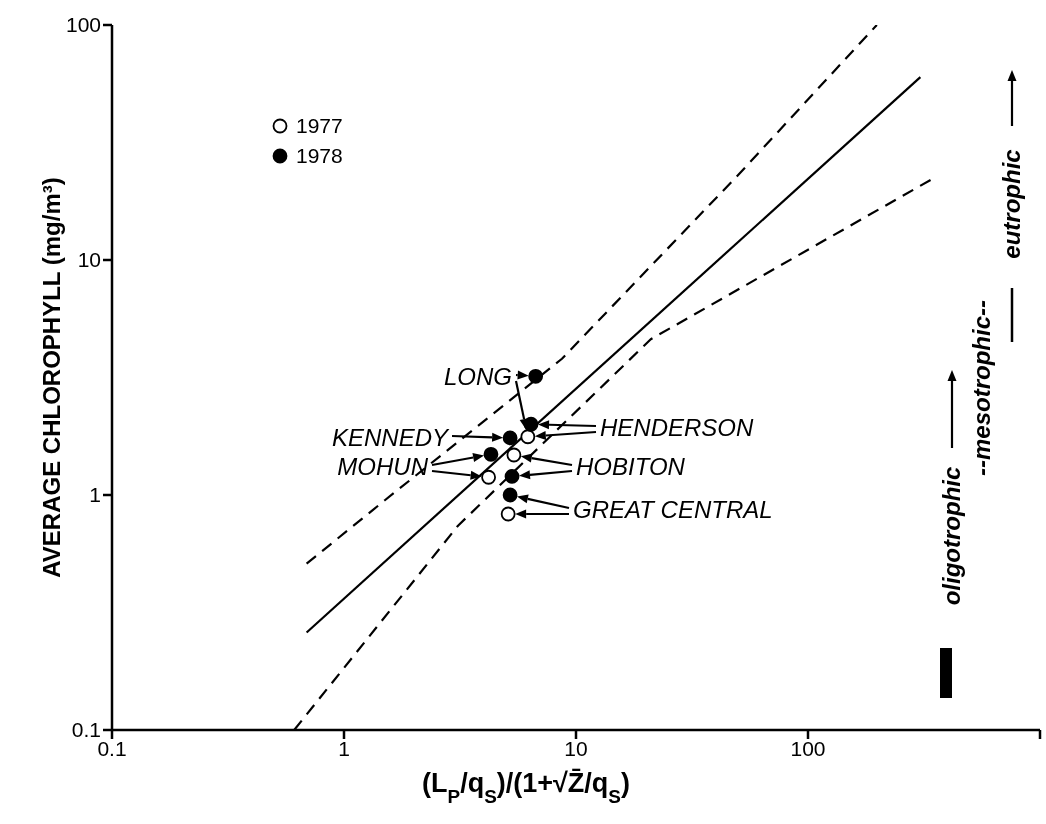 Image resolution: width=1046 pixels, height=824 pixels. Describe the element at coordinates (576, 748) in the screenshot. I see `x-tick-label: 10` at that location.